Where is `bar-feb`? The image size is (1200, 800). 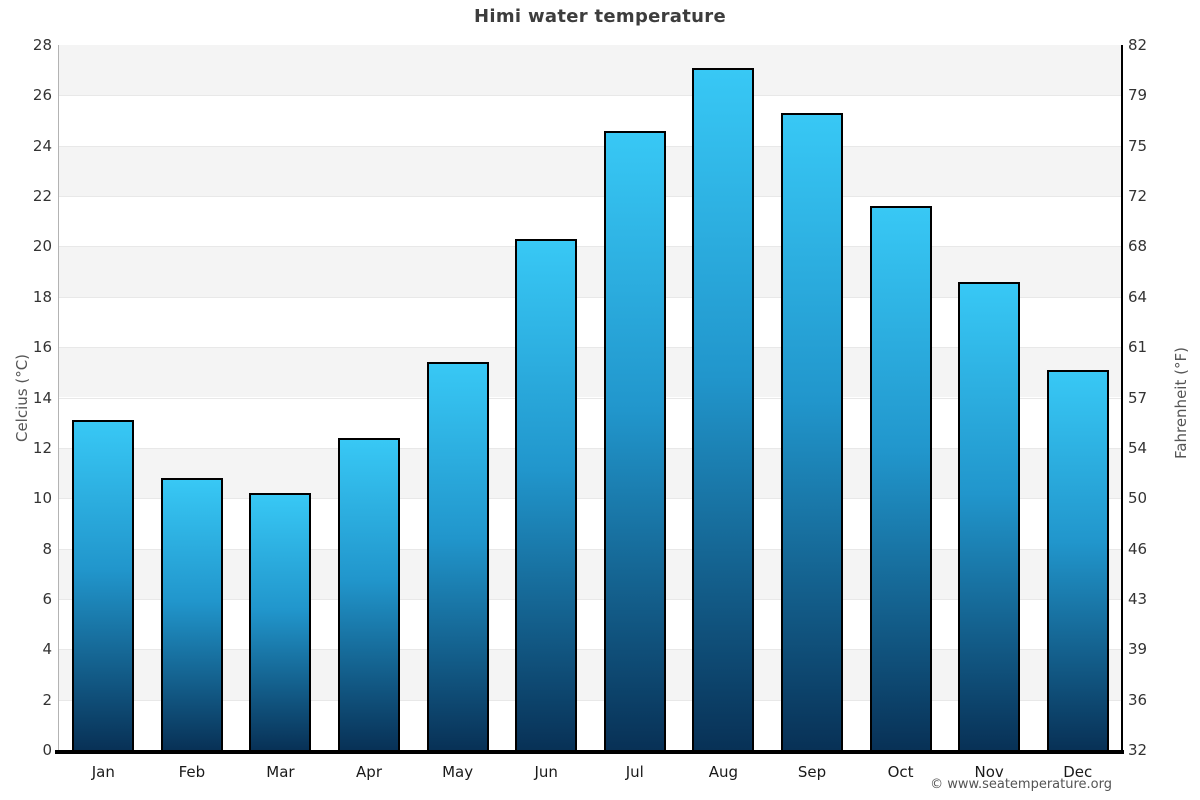 bar-feb is located at coordinates (191, 614).